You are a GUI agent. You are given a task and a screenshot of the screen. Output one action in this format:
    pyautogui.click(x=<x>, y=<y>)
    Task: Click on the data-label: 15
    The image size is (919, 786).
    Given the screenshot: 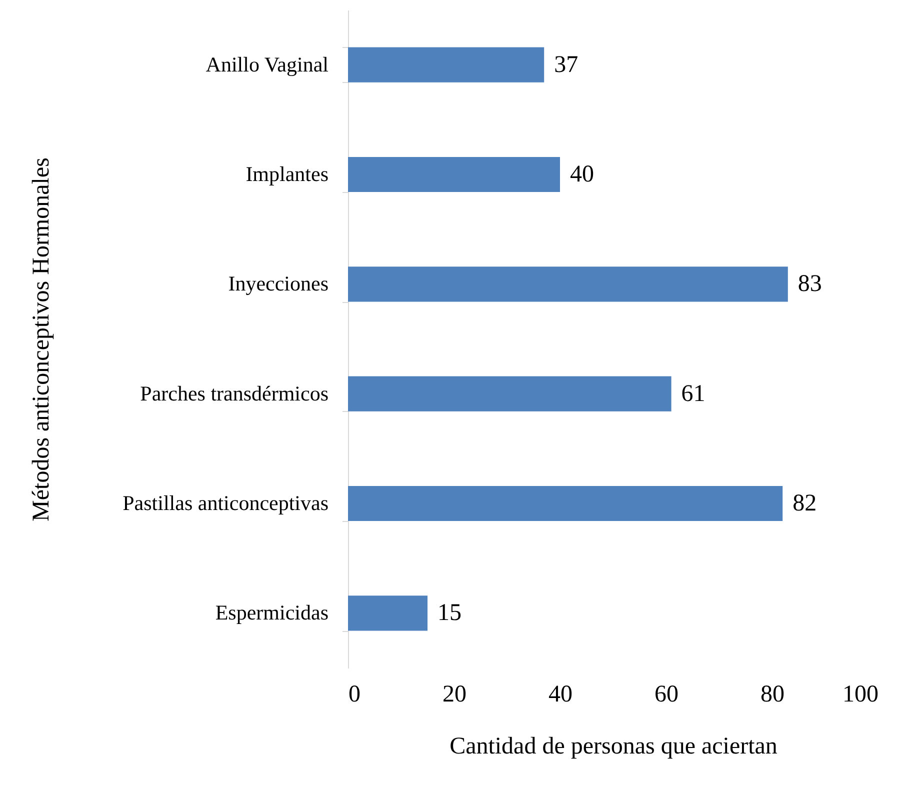 What is the action you would take?
    pyautogui.click(x=450, y=613)
    